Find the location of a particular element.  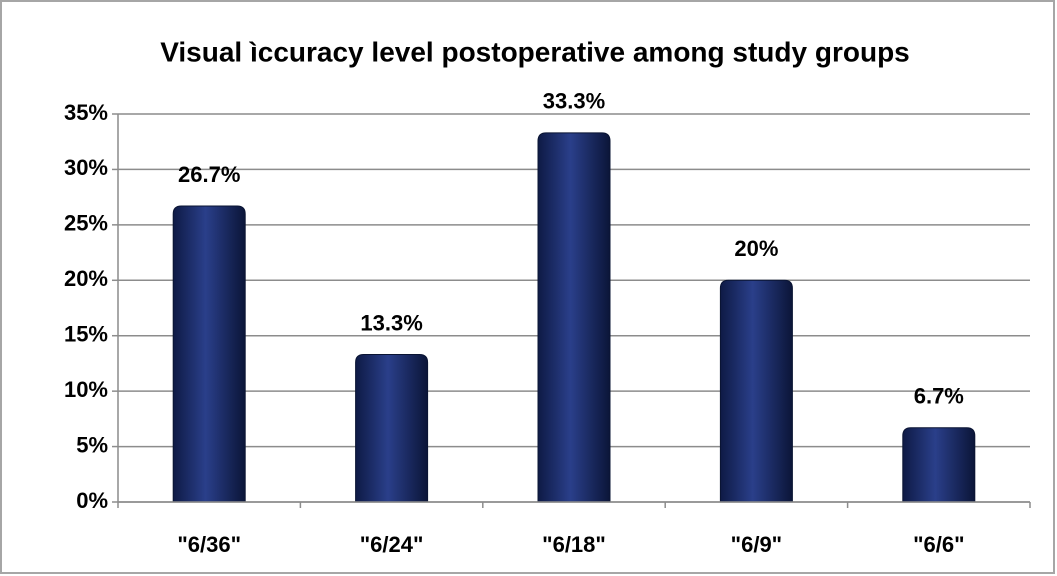

y-tick-label: 20% is located at coordinates (86, 278).